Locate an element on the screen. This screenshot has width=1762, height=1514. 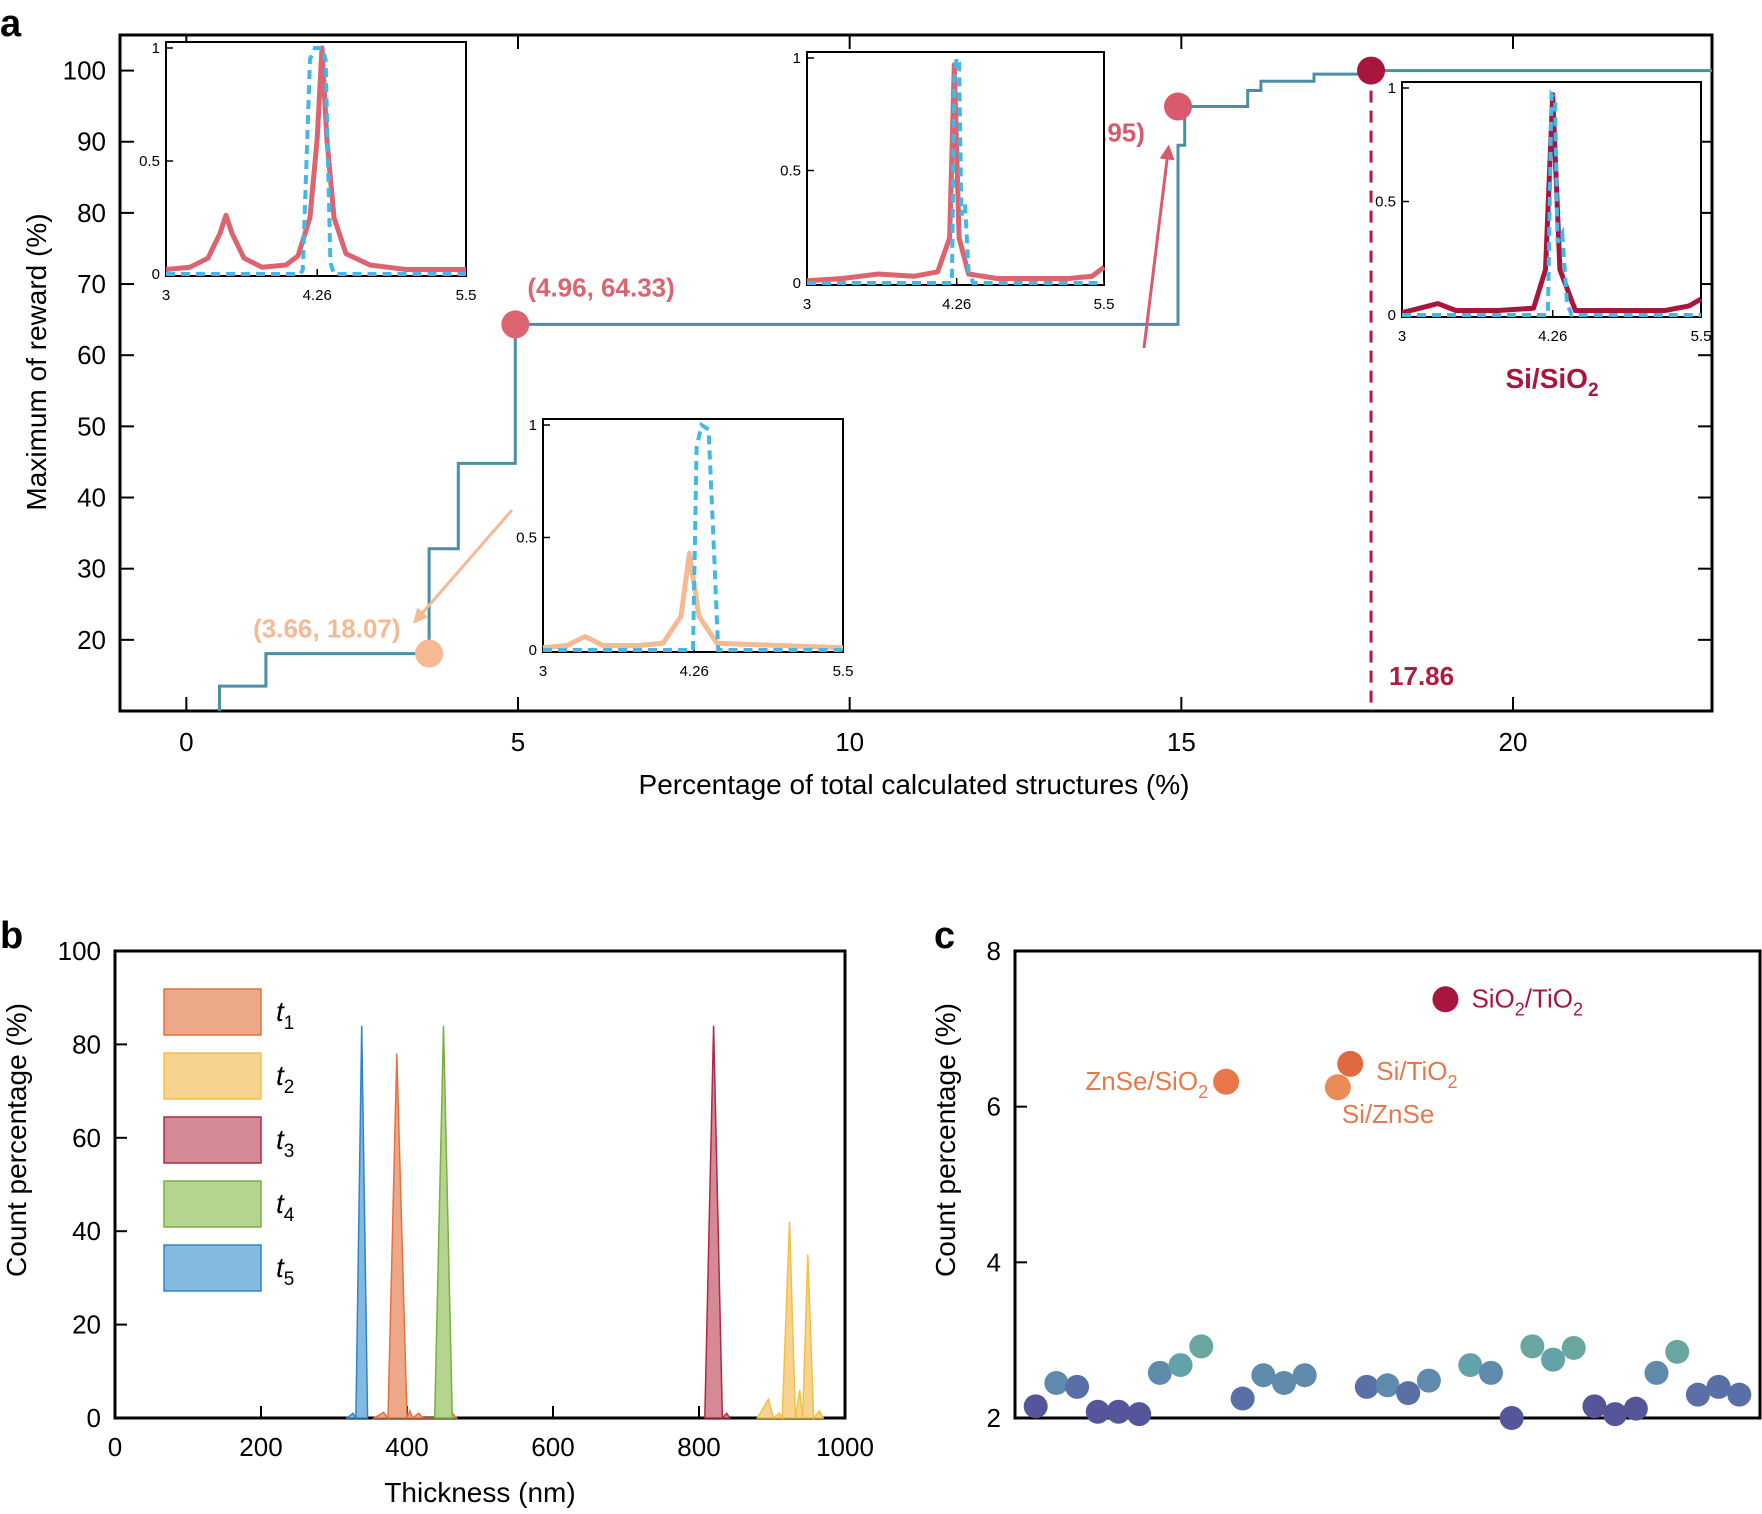
chart-b-xtick-label: 400 is located at coordinates (406, 1447).